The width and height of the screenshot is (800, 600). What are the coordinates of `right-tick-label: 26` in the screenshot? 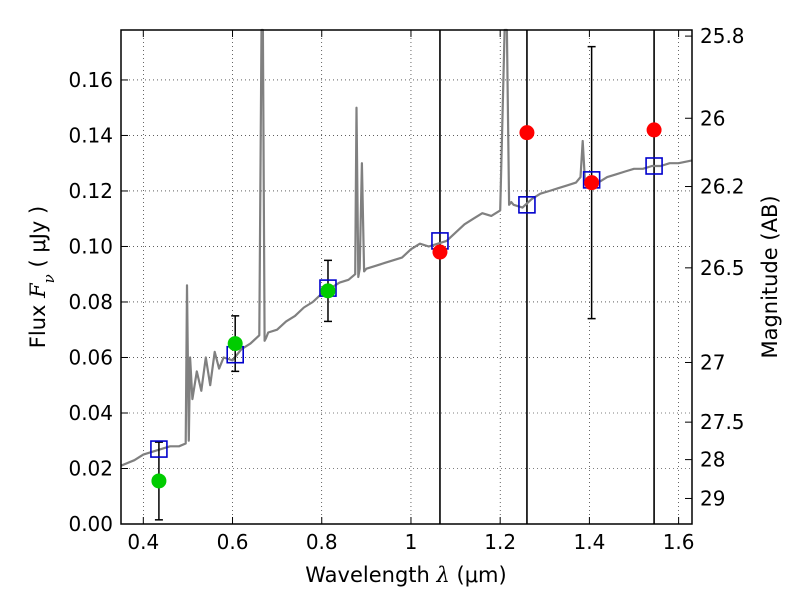 It's located at (712, 118).